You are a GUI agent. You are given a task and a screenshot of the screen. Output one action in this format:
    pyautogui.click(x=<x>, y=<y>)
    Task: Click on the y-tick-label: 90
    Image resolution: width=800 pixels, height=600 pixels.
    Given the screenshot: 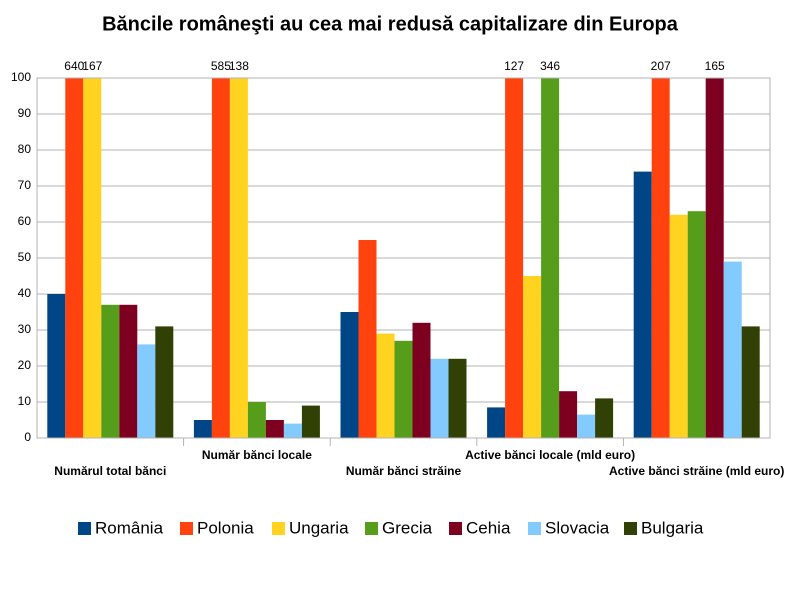 What is the action you would take?
    pyautogui.click(x=25, y=113)
    